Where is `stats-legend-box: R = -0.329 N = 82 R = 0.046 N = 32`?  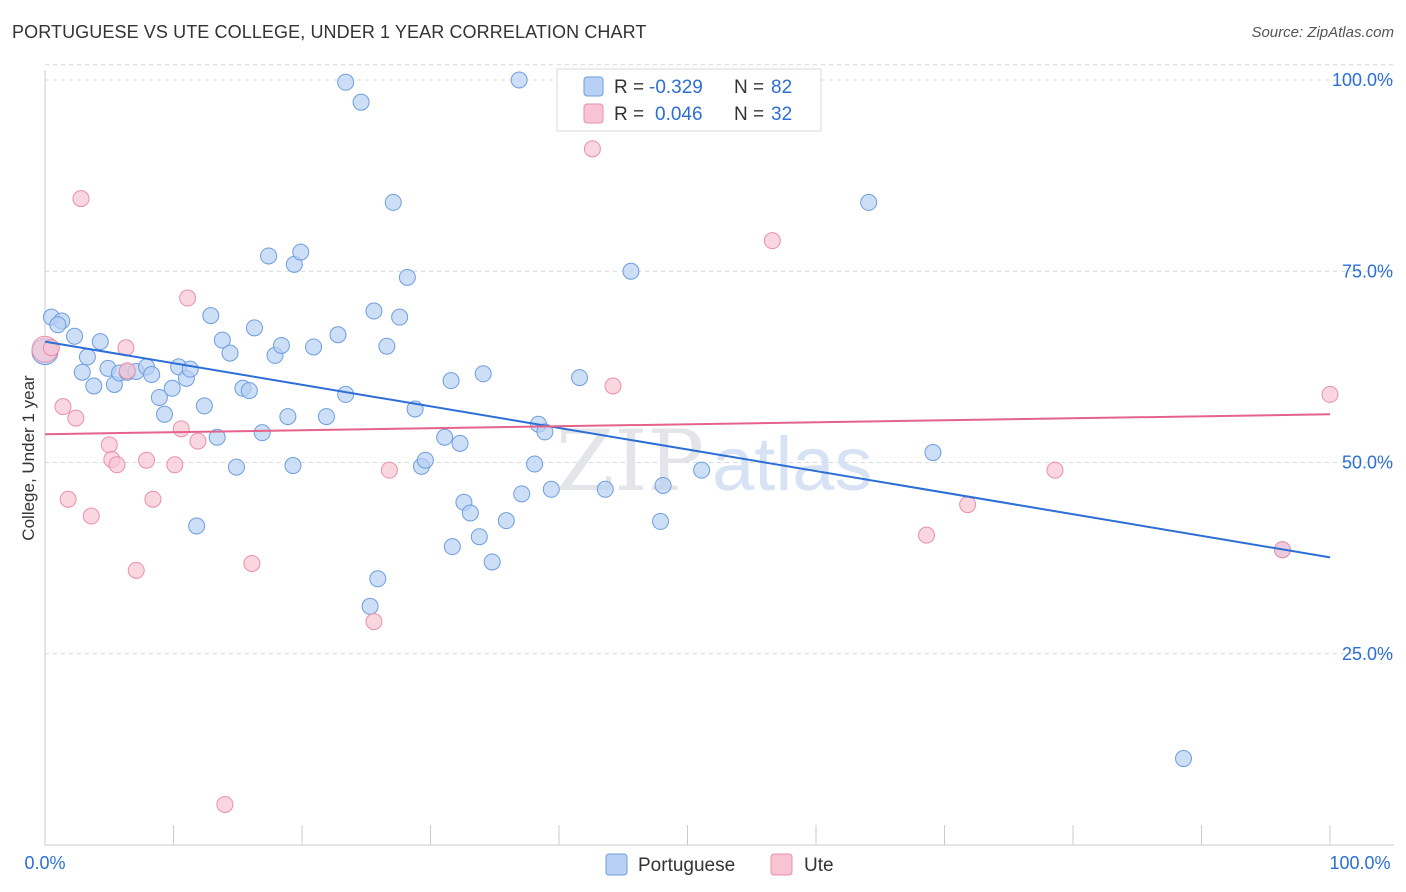 stats-legend-box: R = -0.329 N = 82 R = 0.046 N = 32 is located at coordinates (689, 100).